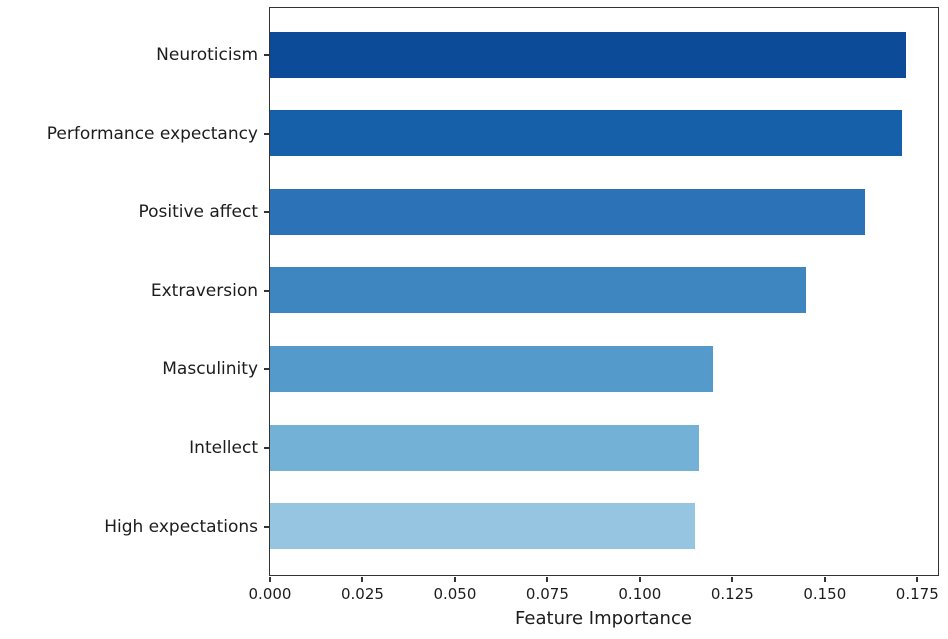  What do you see at coordinates (537, 290) in the screenshot?
I see `bar-extraversion` at bounding box center [537, 290].